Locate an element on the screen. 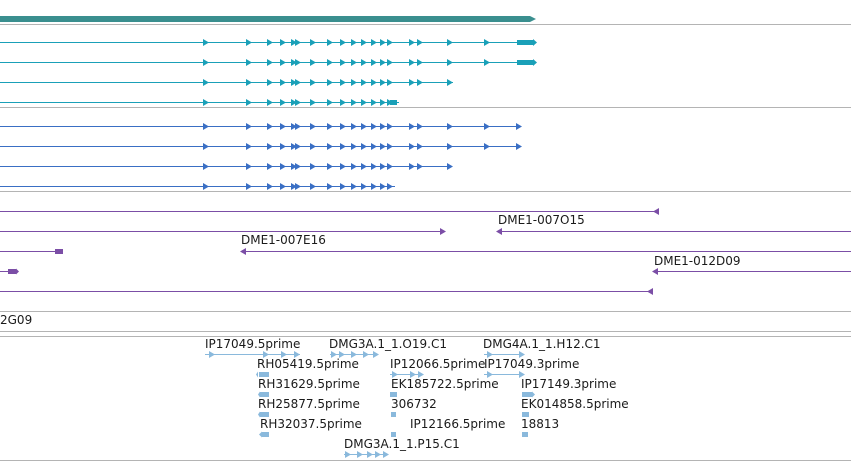 This screenshot has height=461, width=851. est-label-dmg4a-h12: DMG4A.1_1.H12.C1 is located at coordinates (542, 344).